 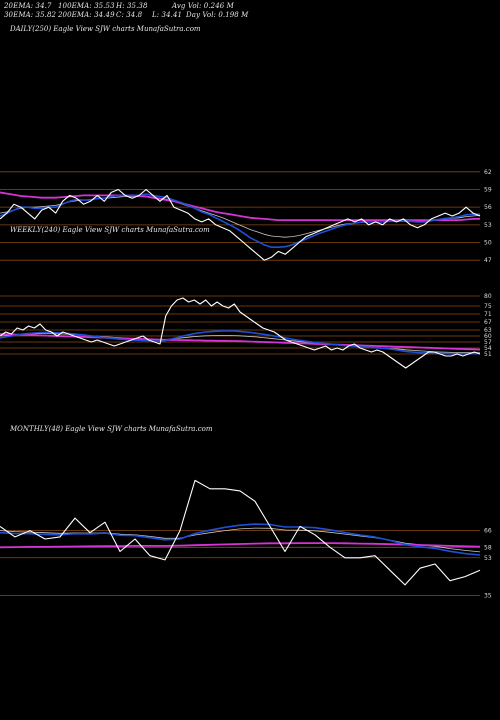 I want to click on weekly-price-line, so click(x=240, y=333).